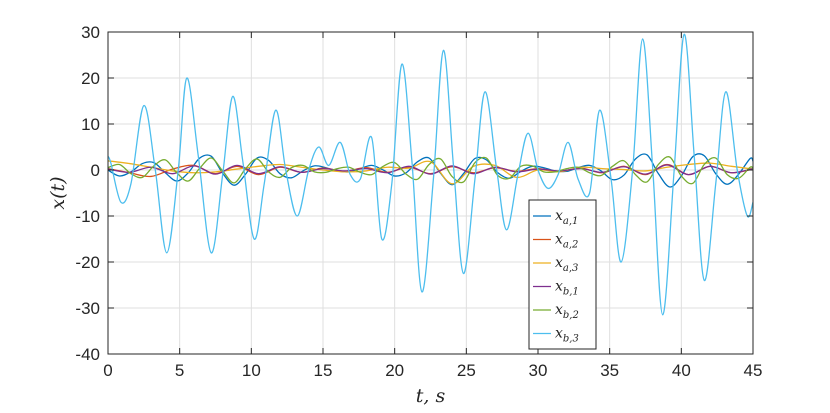 The height and width of the screenshot is (413, 830). I want to click on legend: xa,1xa,2xa,3xb,1xb,2xb,3, so click(562, 274).